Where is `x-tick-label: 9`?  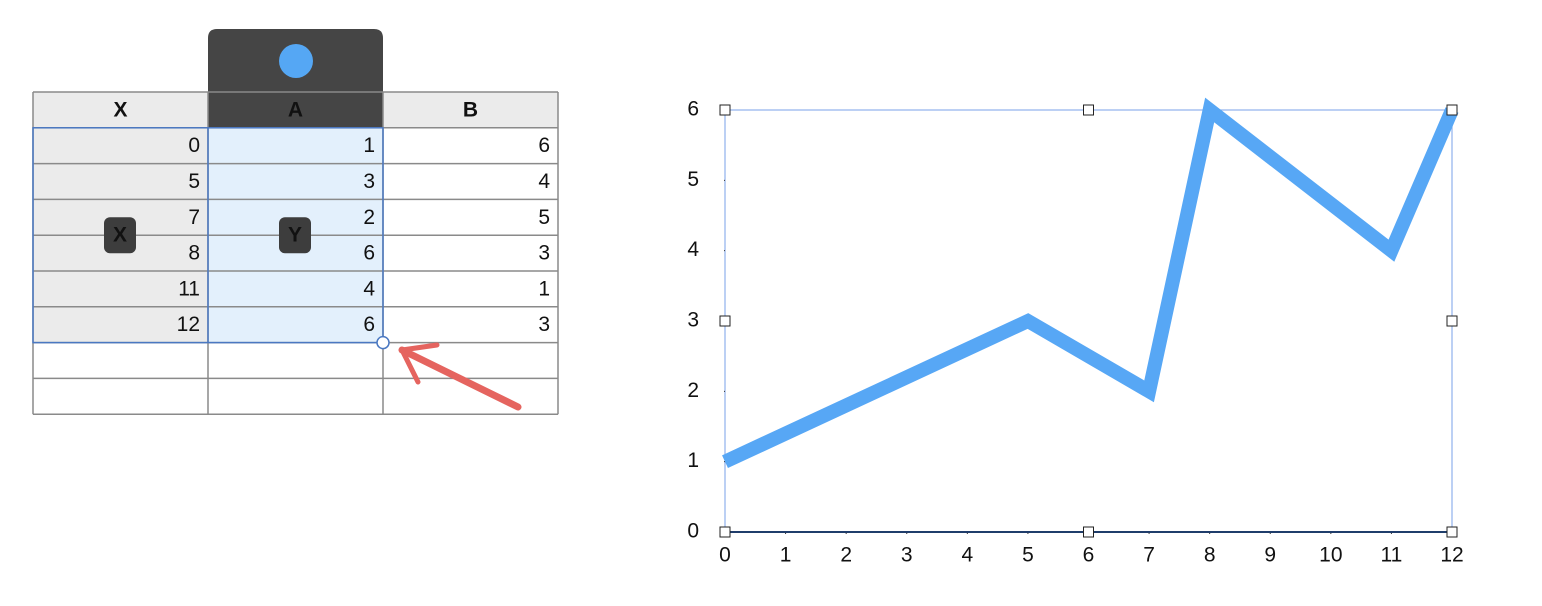
x-tick-label: 9 is located at coordinates (1270, 555).